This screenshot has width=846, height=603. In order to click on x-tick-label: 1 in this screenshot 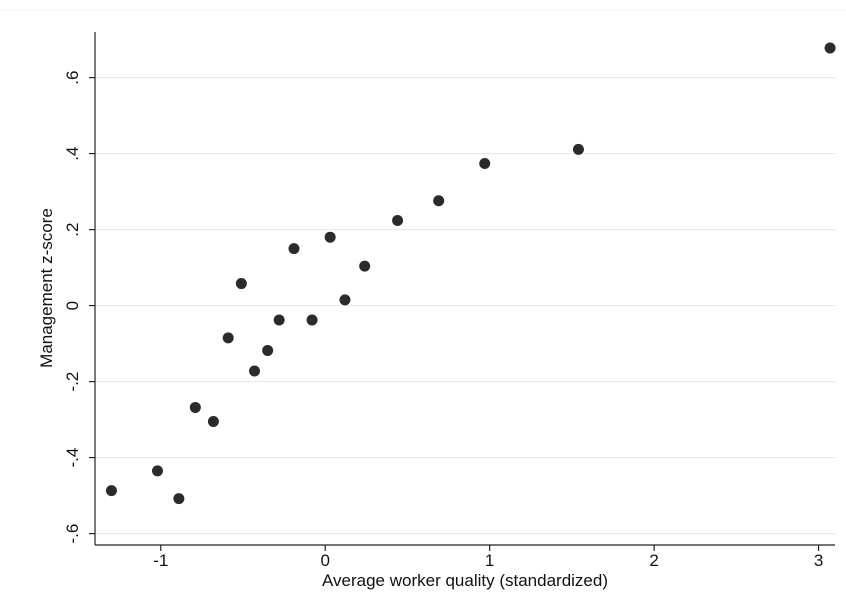, I will do `click(489, 560)`.